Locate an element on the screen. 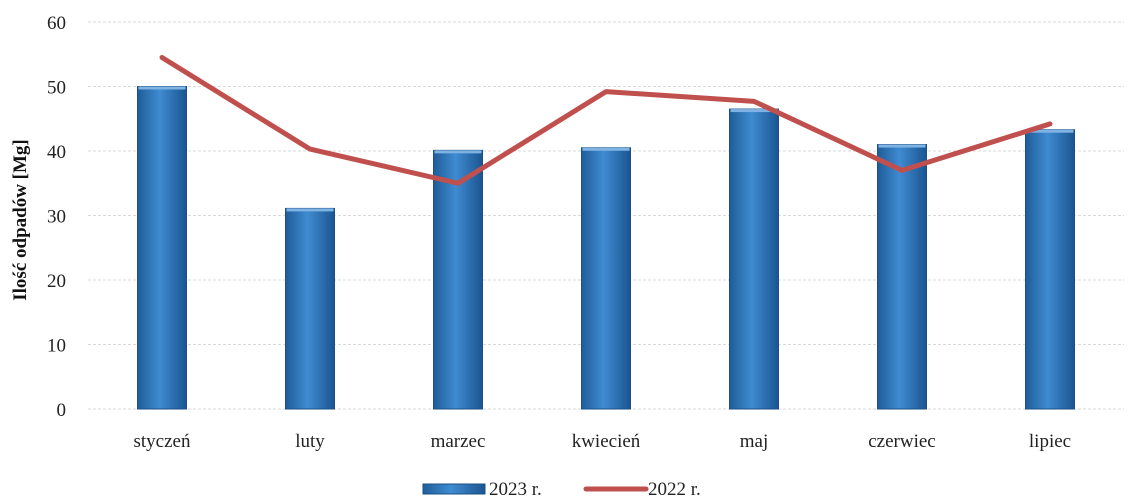 This screenshot has width=1138, height=499. legend-swatch-2023 is located at coordinates (454, 489).